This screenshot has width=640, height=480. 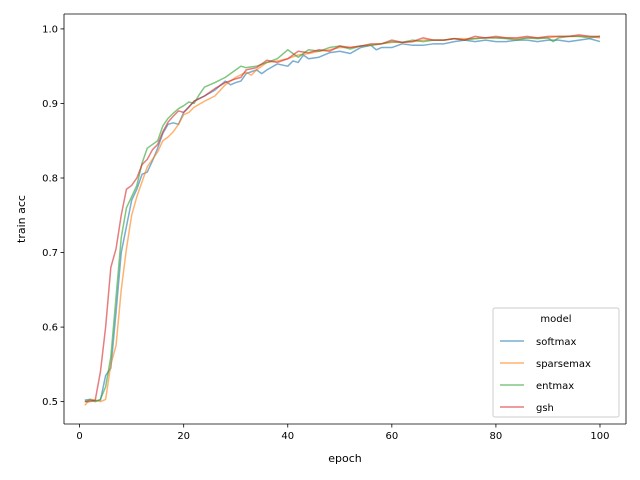 What do you see at coordinates (545, 408) in the screenshot?
I see `legend-label-gsh: gsh` at bounding box center [545, 408].